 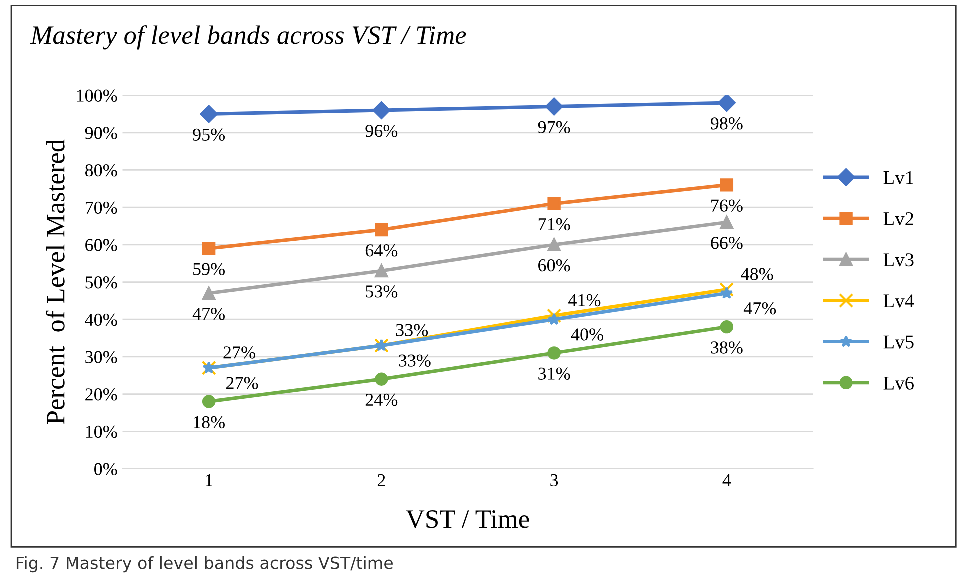 I want to click on x-tick-label: 1, so click(x=209, y=480).